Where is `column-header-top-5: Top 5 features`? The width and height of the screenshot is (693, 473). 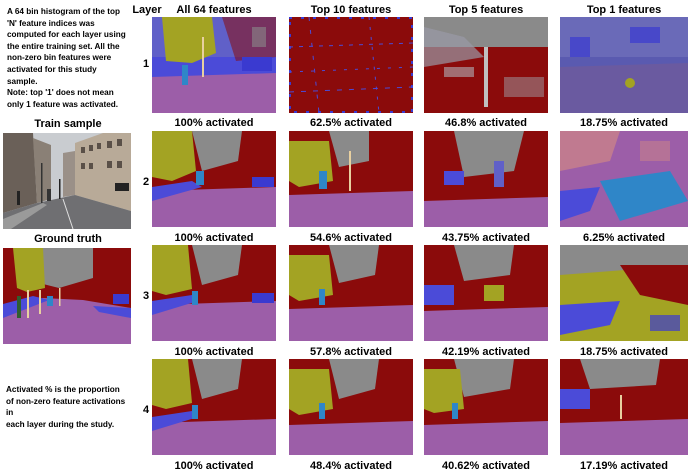
column-header-top-5: Top 5 features is located at coordinates (486, 10).